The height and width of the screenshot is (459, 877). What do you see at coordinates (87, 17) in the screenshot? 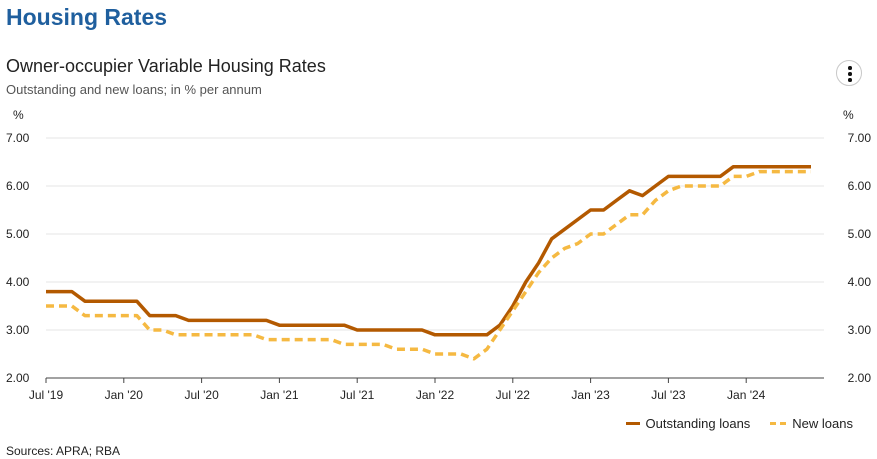
I see `page-heading: Housing Rates` at bounding box center [87, 17].